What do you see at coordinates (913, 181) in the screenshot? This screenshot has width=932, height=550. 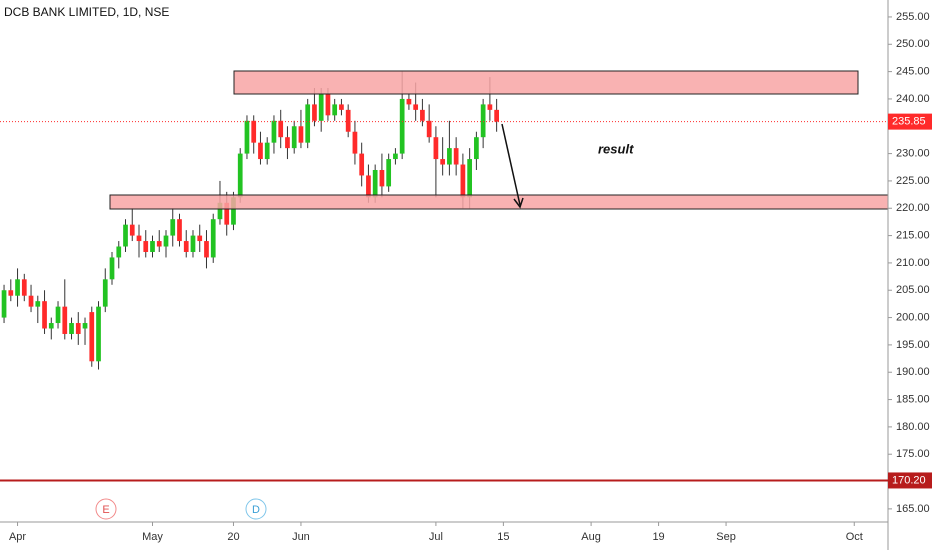 I see `y-tick-label: 225.00` at bounding box center [913, 181].